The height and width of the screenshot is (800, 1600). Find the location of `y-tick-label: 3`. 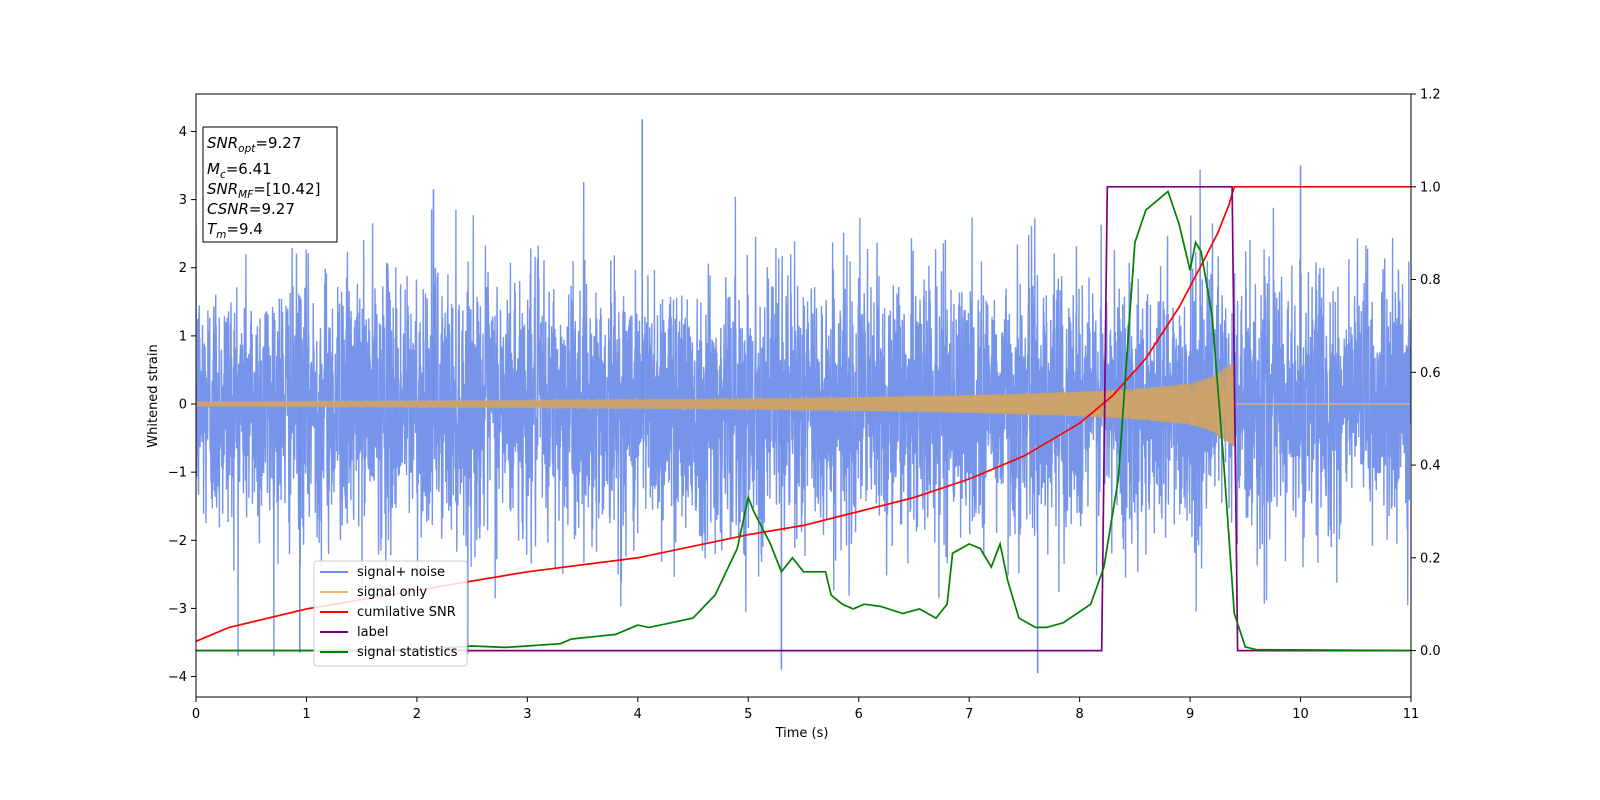

y-tick-label: 3 is located at coordinates (183, 200).